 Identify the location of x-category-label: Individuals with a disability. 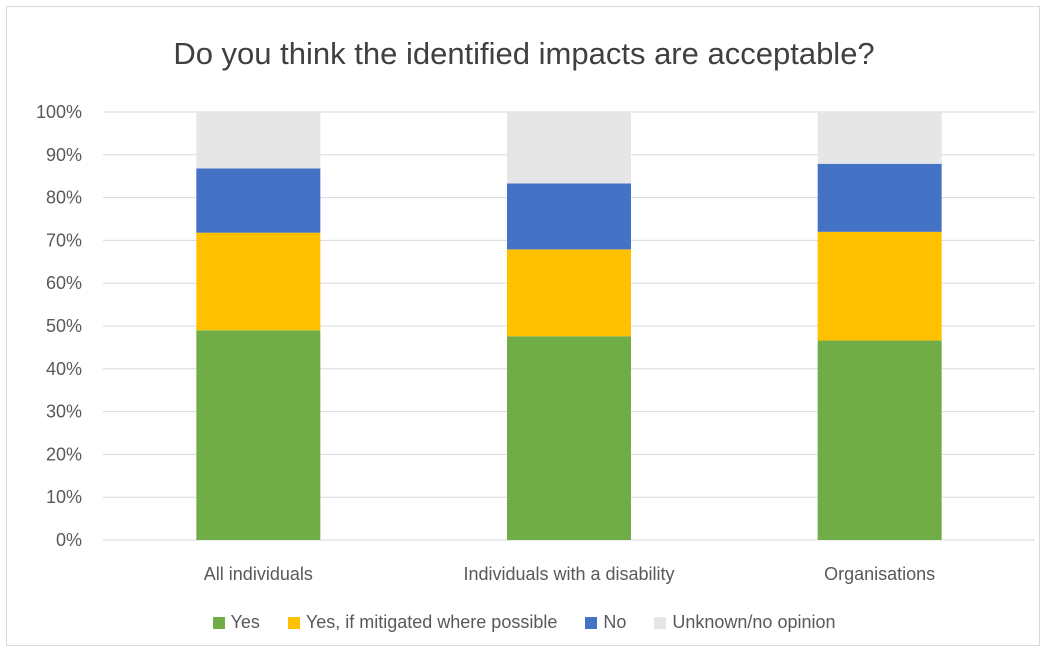
(568, 574).